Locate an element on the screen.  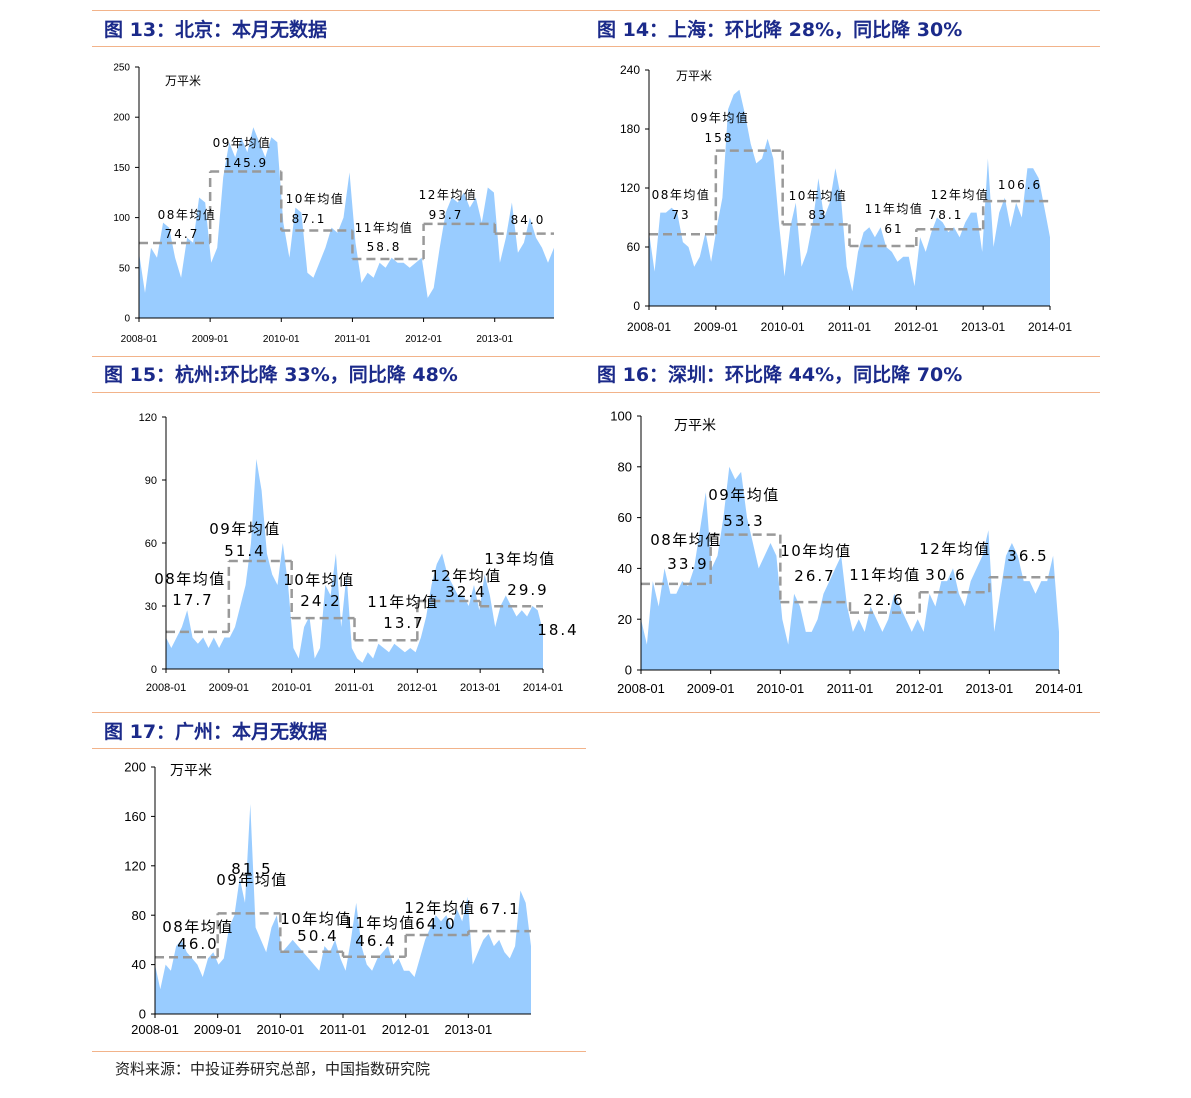
beijing-x-tick-label: 2012-01 is located at coordinates (423, 339).